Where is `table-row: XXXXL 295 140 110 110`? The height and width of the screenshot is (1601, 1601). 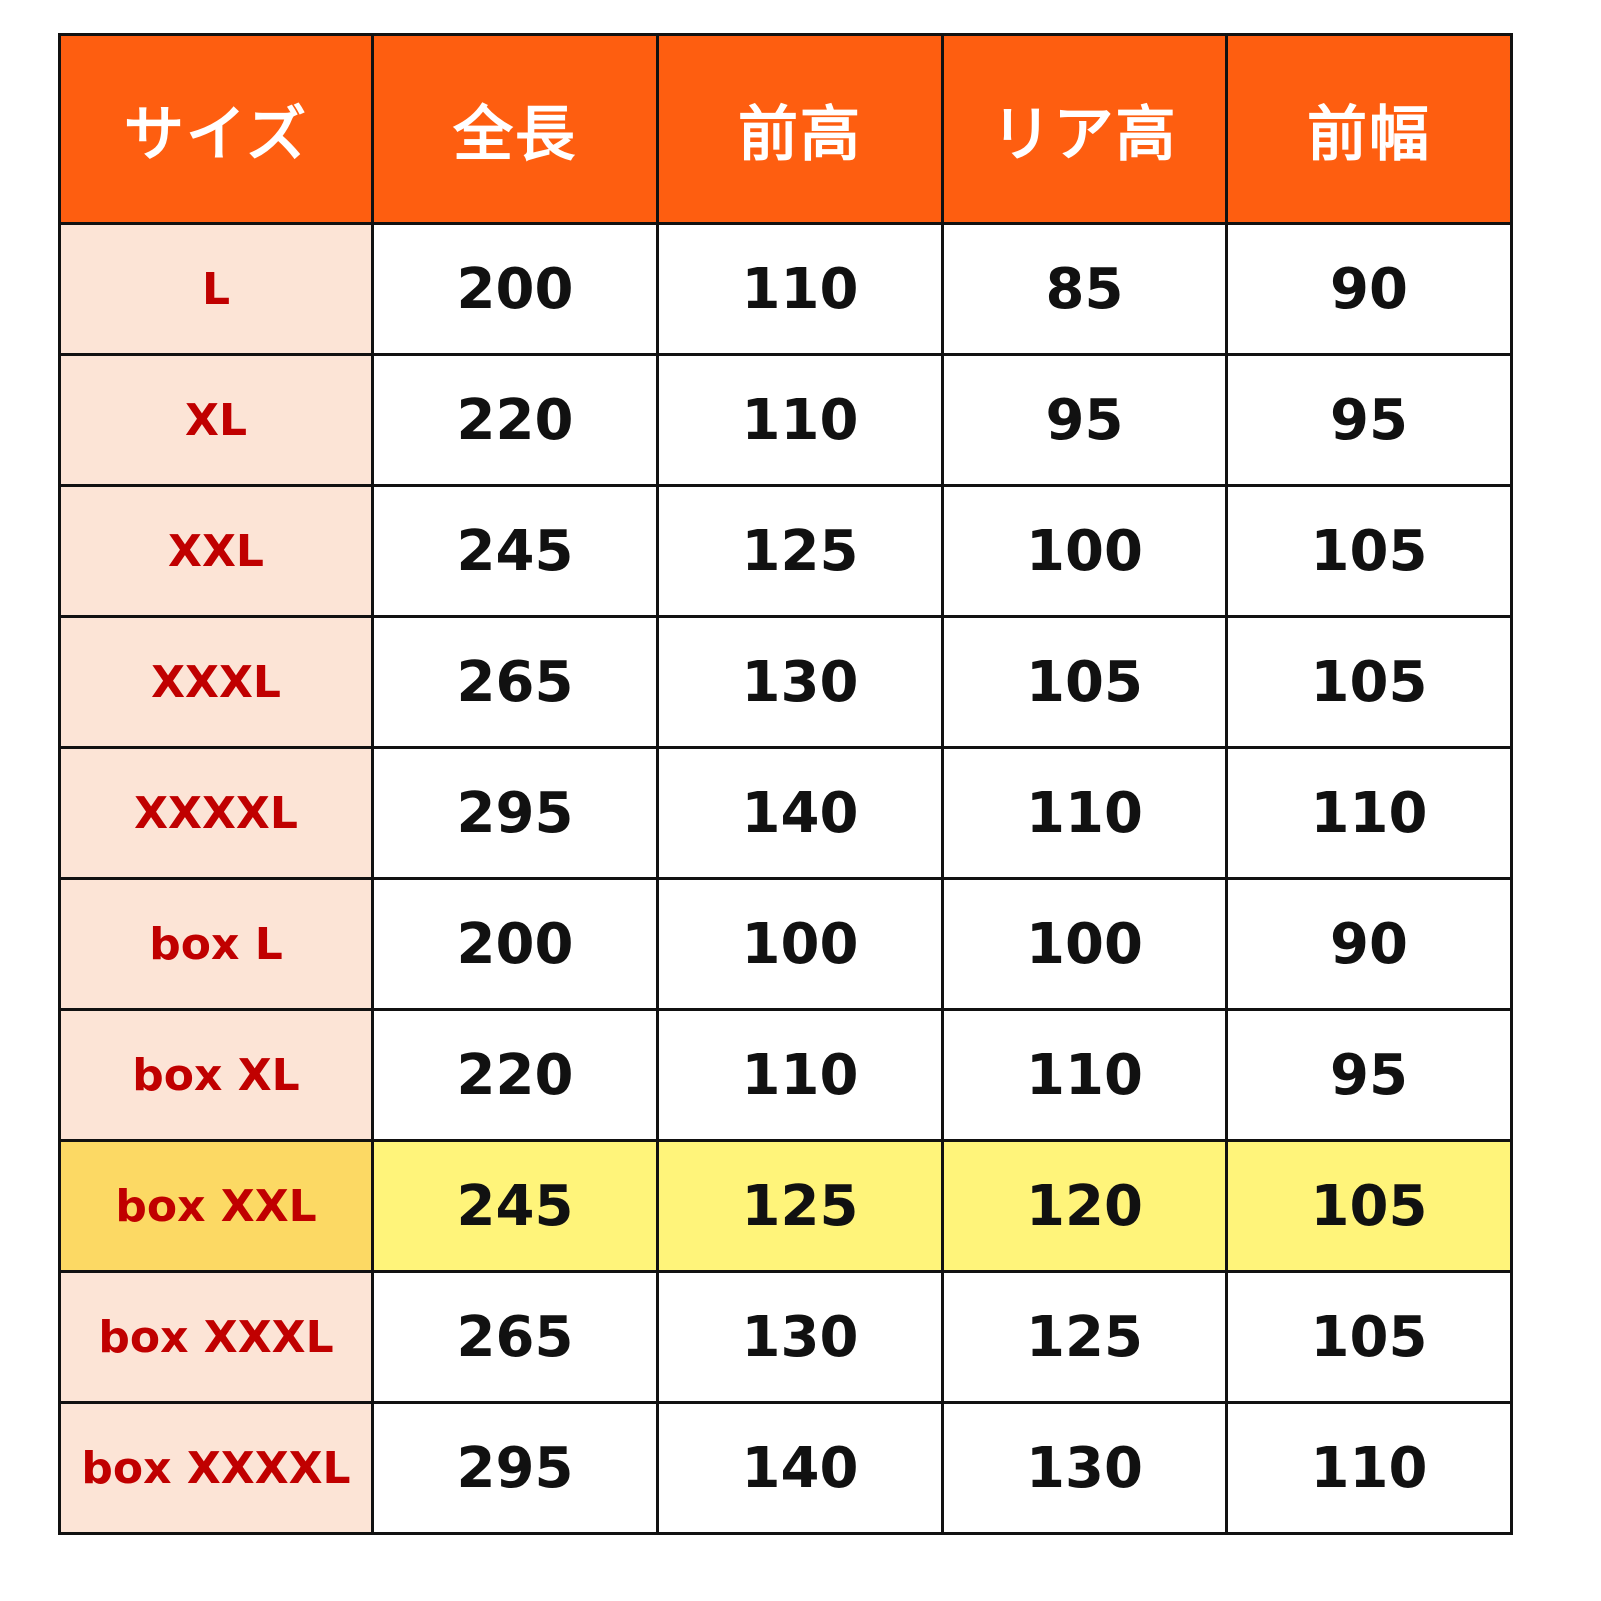
table-row: XXXXL 295 140 110 110 is located at coordinates (785, 813).